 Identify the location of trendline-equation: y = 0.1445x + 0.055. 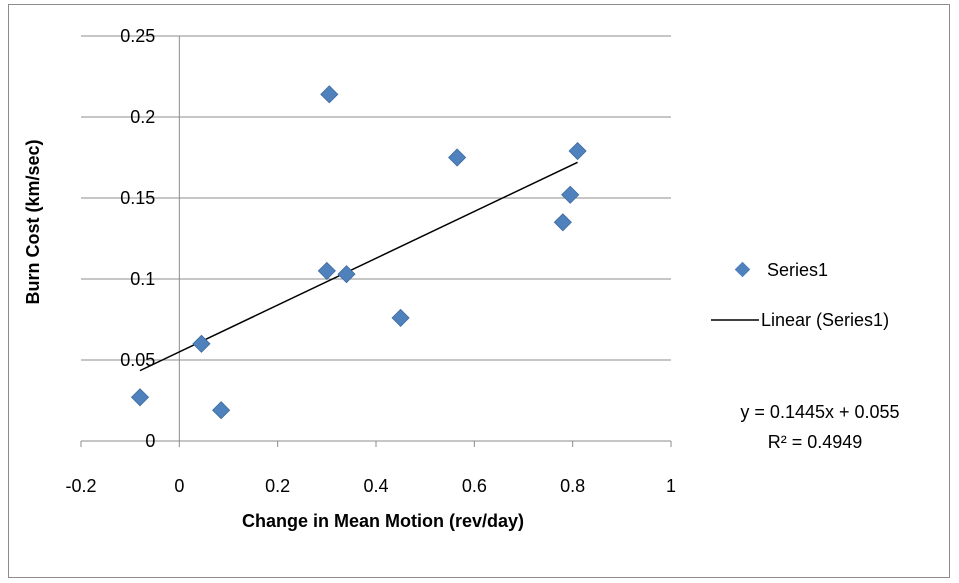
(819, 412).